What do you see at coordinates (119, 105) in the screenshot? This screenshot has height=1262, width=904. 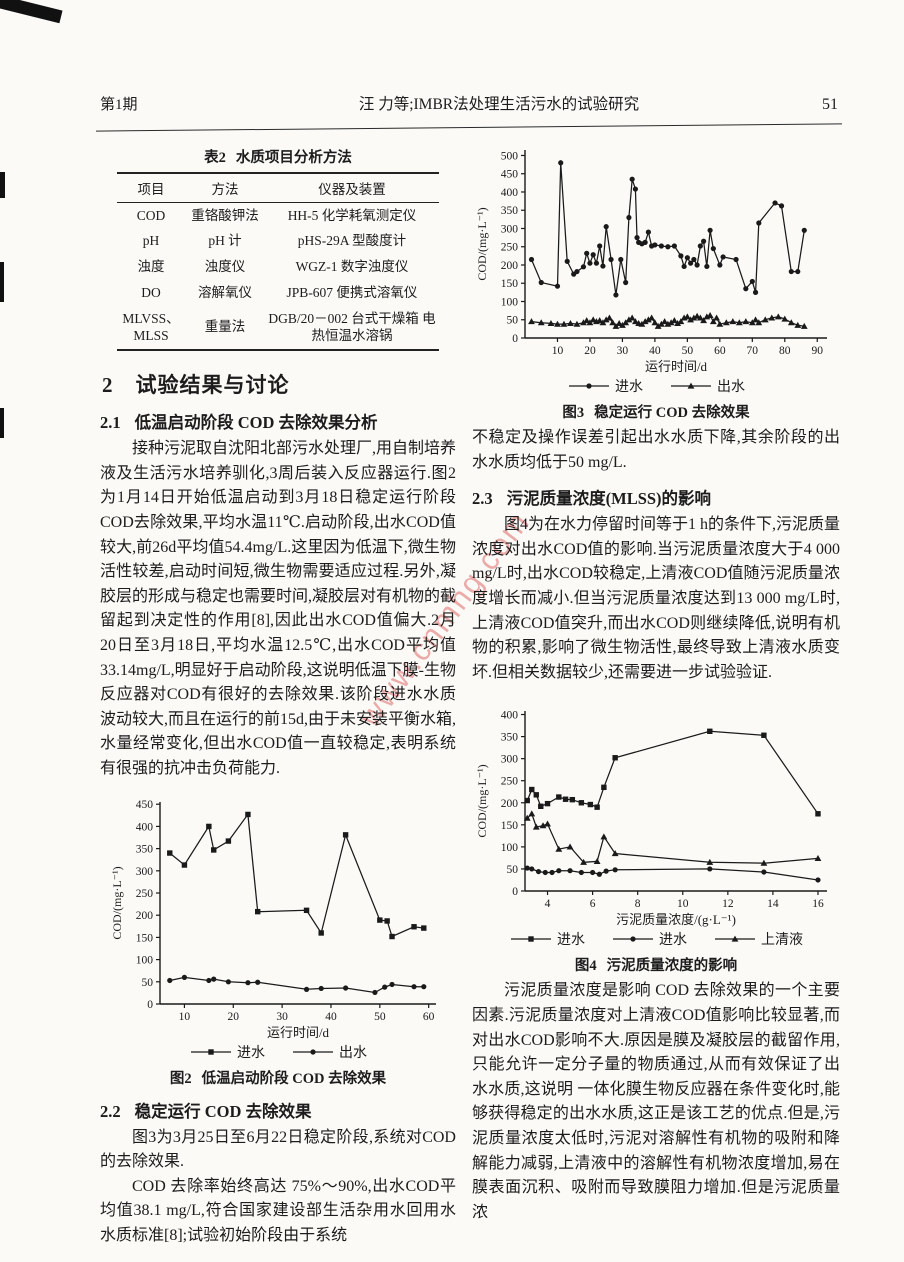 I see `journal-issue: 第1期` at bounding box center [119, 105].